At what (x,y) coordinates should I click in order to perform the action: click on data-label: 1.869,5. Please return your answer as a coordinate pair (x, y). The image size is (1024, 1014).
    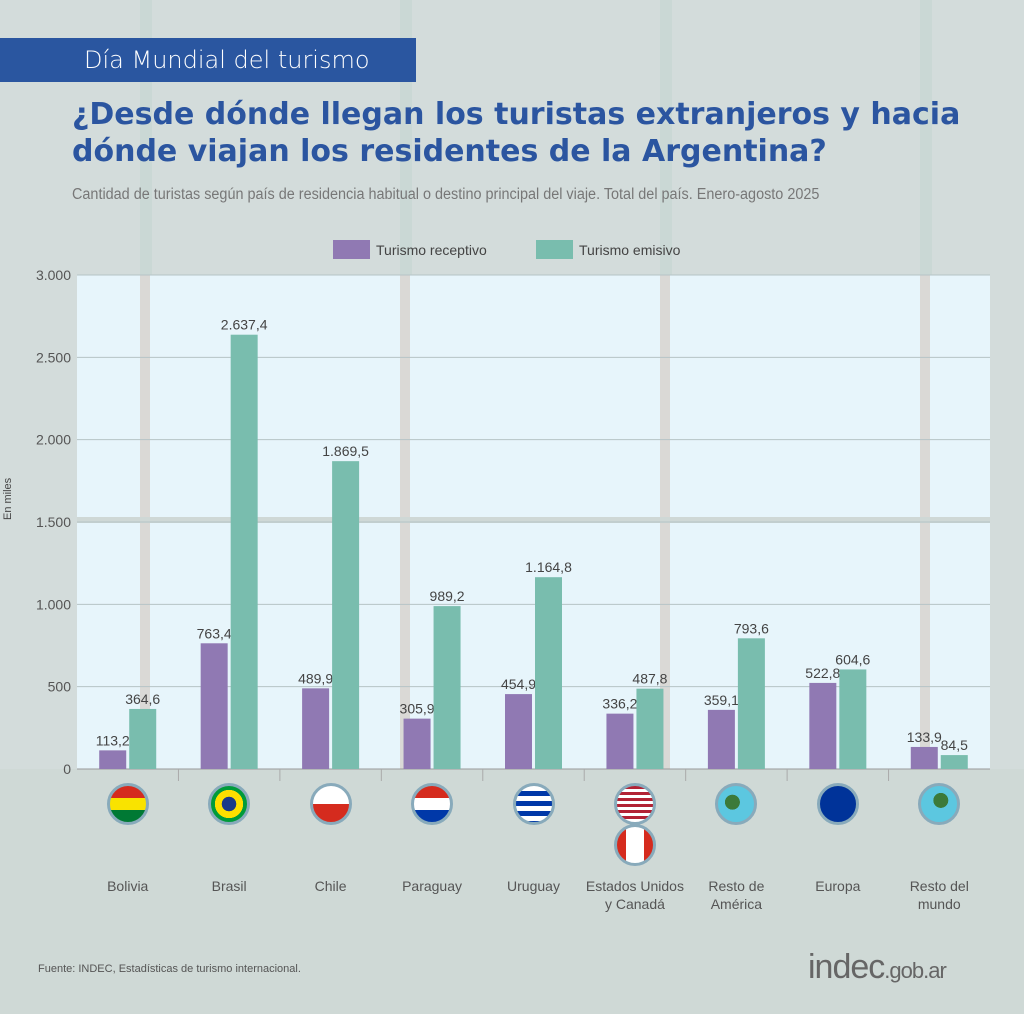
    Looking at the image, I should click on (345, 451).